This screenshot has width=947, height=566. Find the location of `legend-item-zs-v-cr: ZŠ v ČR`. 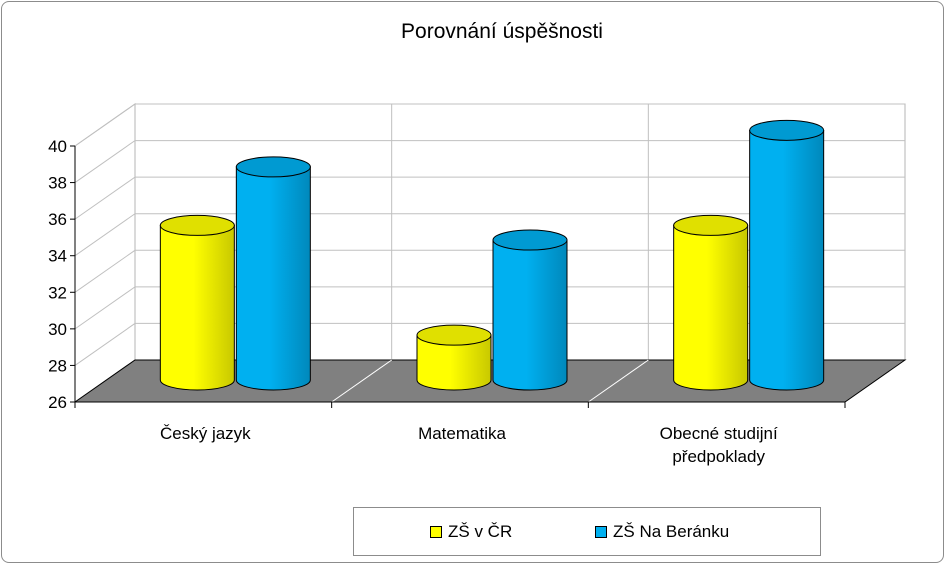

legend-item-zs-v-cr: ZŠ v ČR is located at coordinates (471, 532).